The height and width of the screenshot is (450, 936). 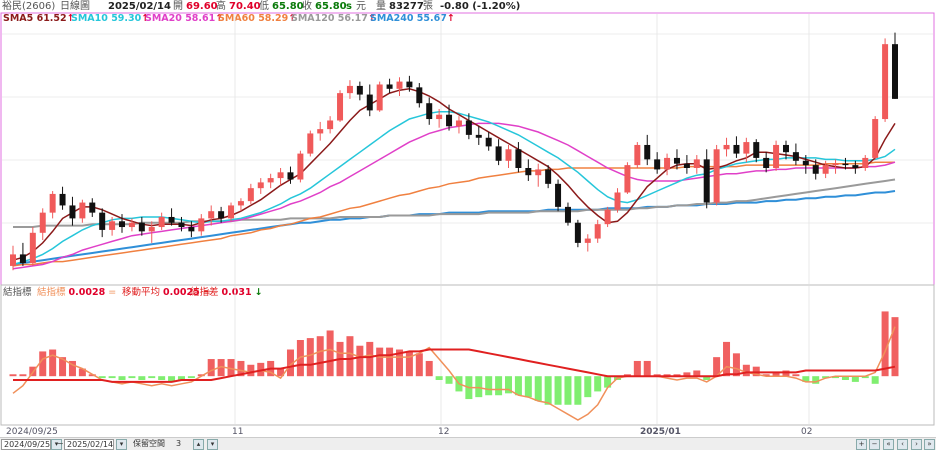 What do you see at coordinates (902, 444) in the screenshot?
I see `scroll-left-button: ‹` at bounding box center [902, 444].